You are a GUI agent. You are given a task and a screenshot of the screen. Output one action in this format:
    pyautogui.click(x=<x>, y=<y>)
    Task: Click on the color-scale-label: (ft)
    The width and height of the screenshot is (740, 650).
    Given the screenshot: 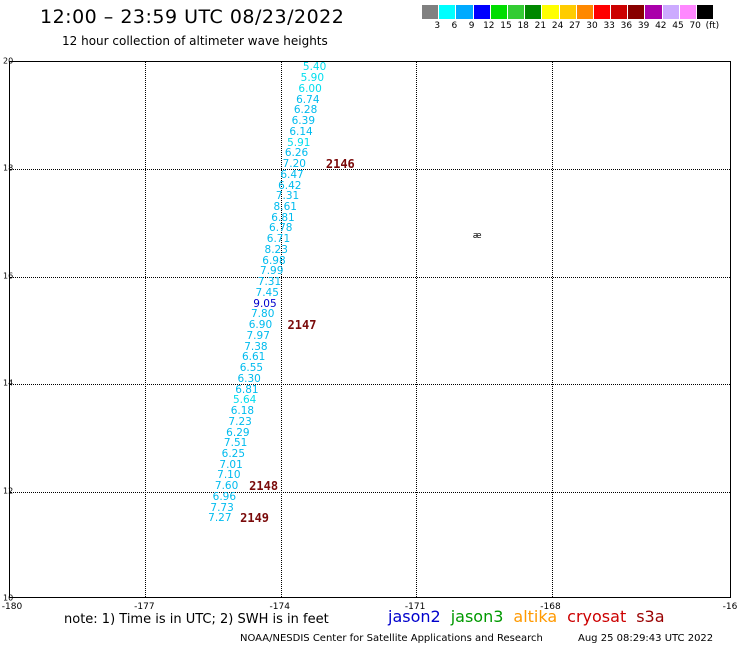 What is the action you would take?
    pyautogui.click(x=712, y=26)
    